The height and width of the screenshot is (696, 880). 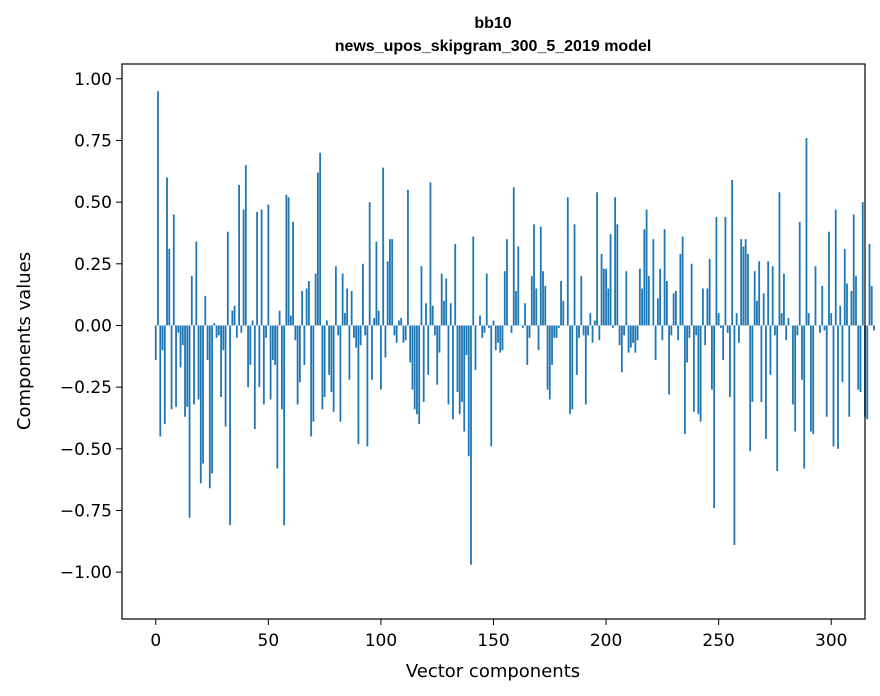 I want to click on y-tick-label: 0.00, so click(x=93, y=326).